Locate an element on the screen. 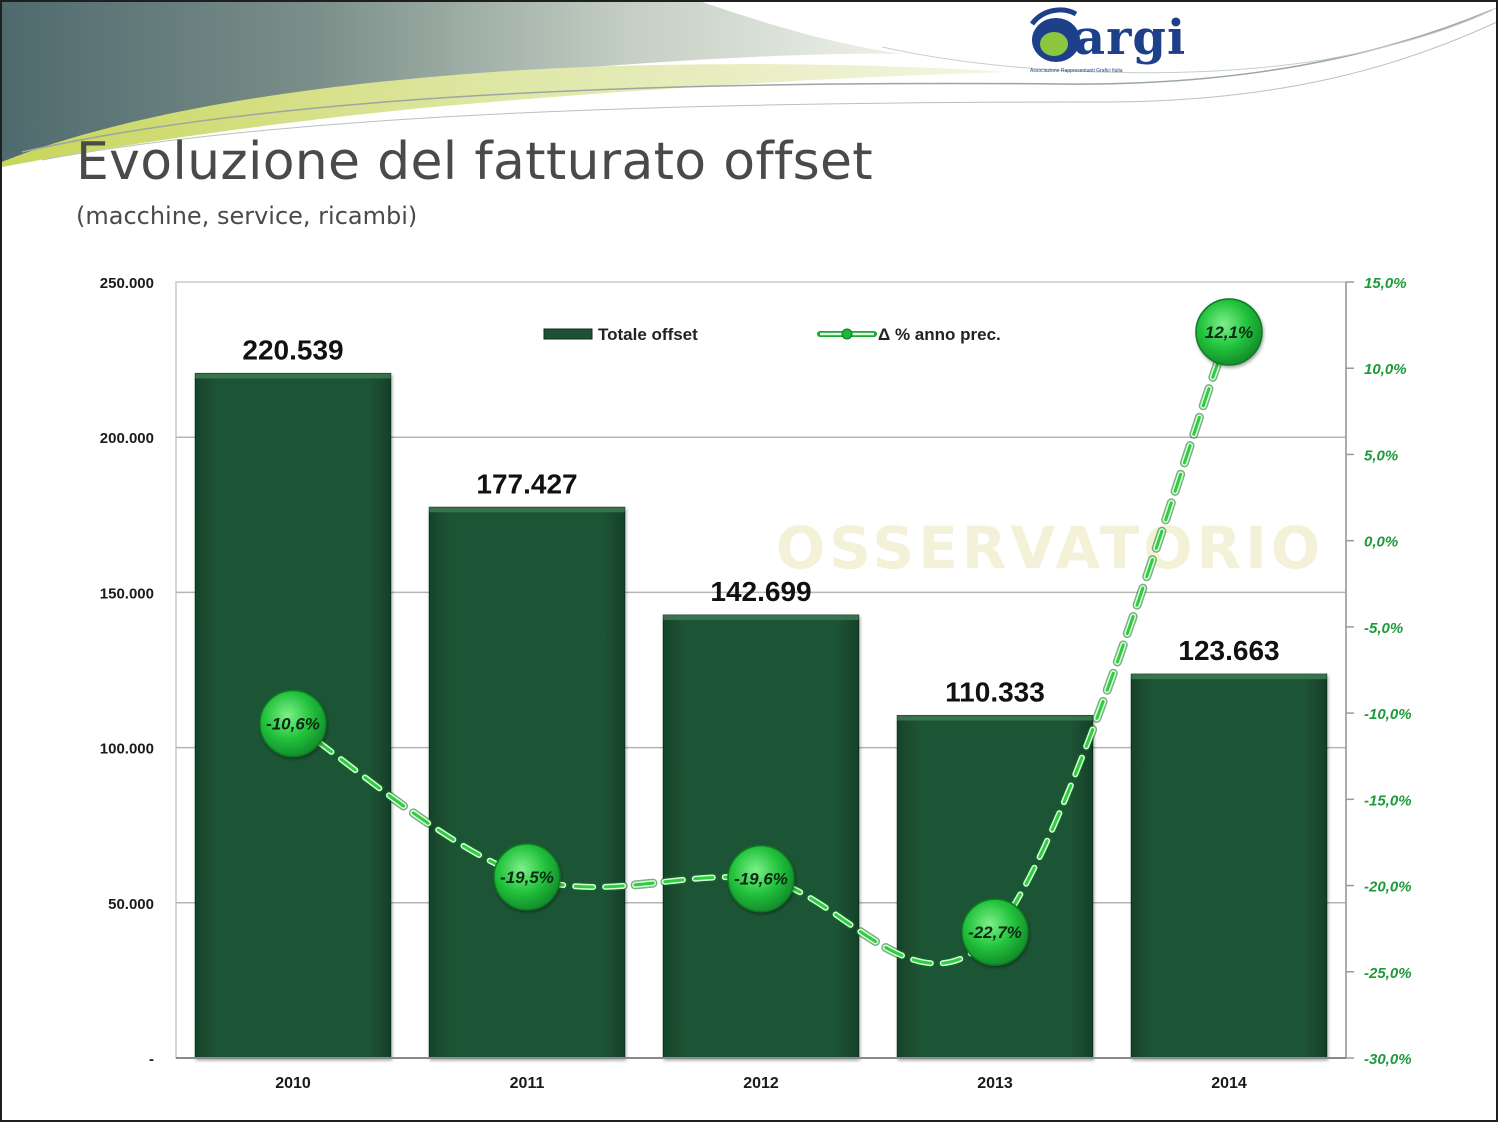 The height and width of the screenshot is (1122, 1498). right-axis-tick-label: -20,0% is located at coordinates (1388, 887).